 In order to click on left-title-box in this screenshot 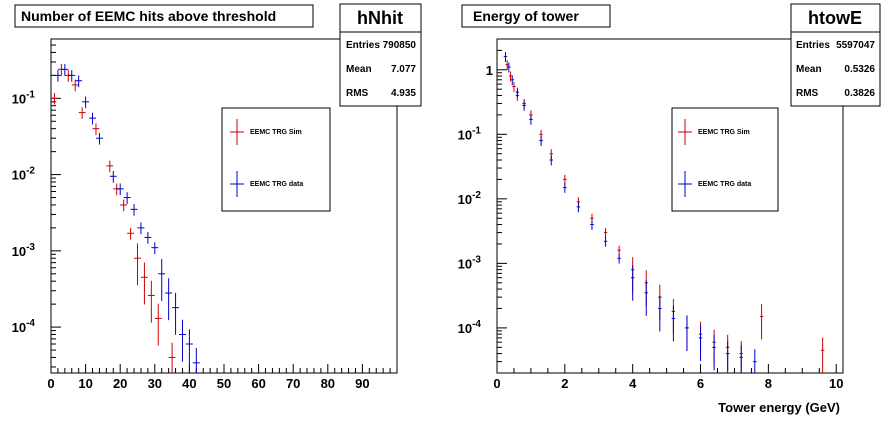, I will do `click(164, 16)`.